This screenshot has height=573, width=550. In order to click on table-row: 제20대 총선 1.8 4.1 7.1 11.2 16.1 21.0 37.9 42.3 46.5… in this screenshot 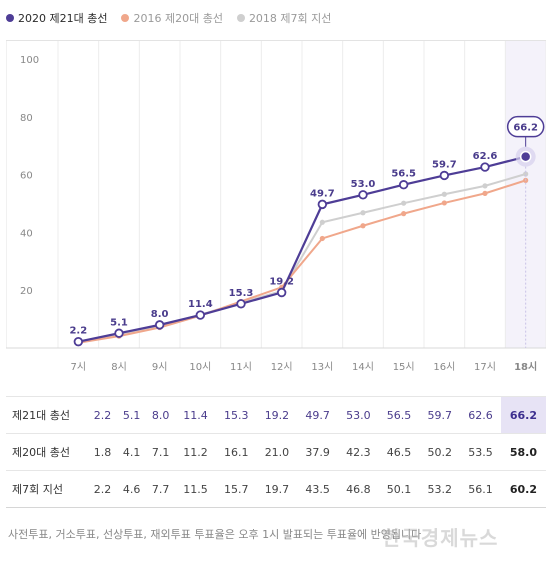, I will do `click(276, 452)`.